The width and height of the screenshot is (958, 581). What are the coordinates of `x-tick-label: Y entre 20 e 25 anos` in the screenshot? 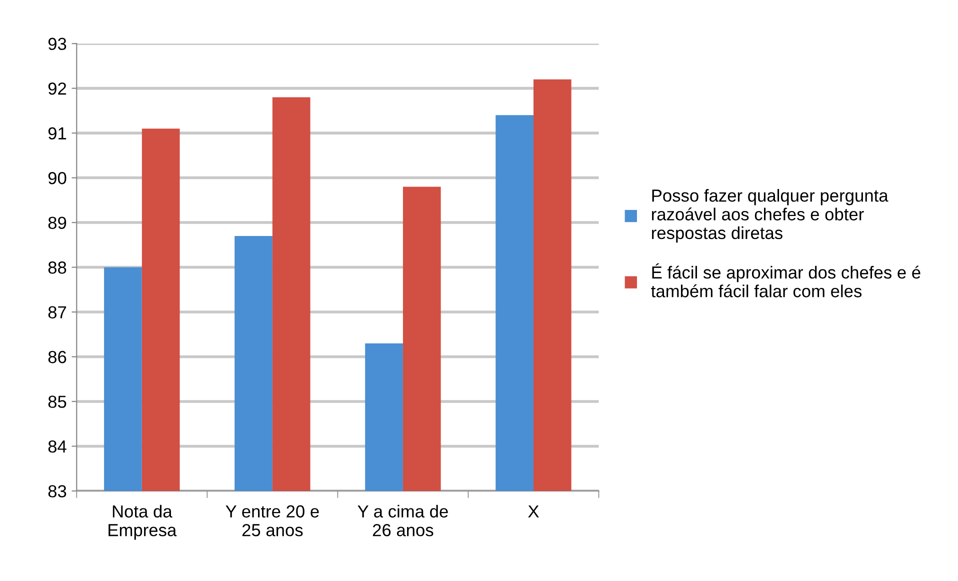 It's located at (272, 520).